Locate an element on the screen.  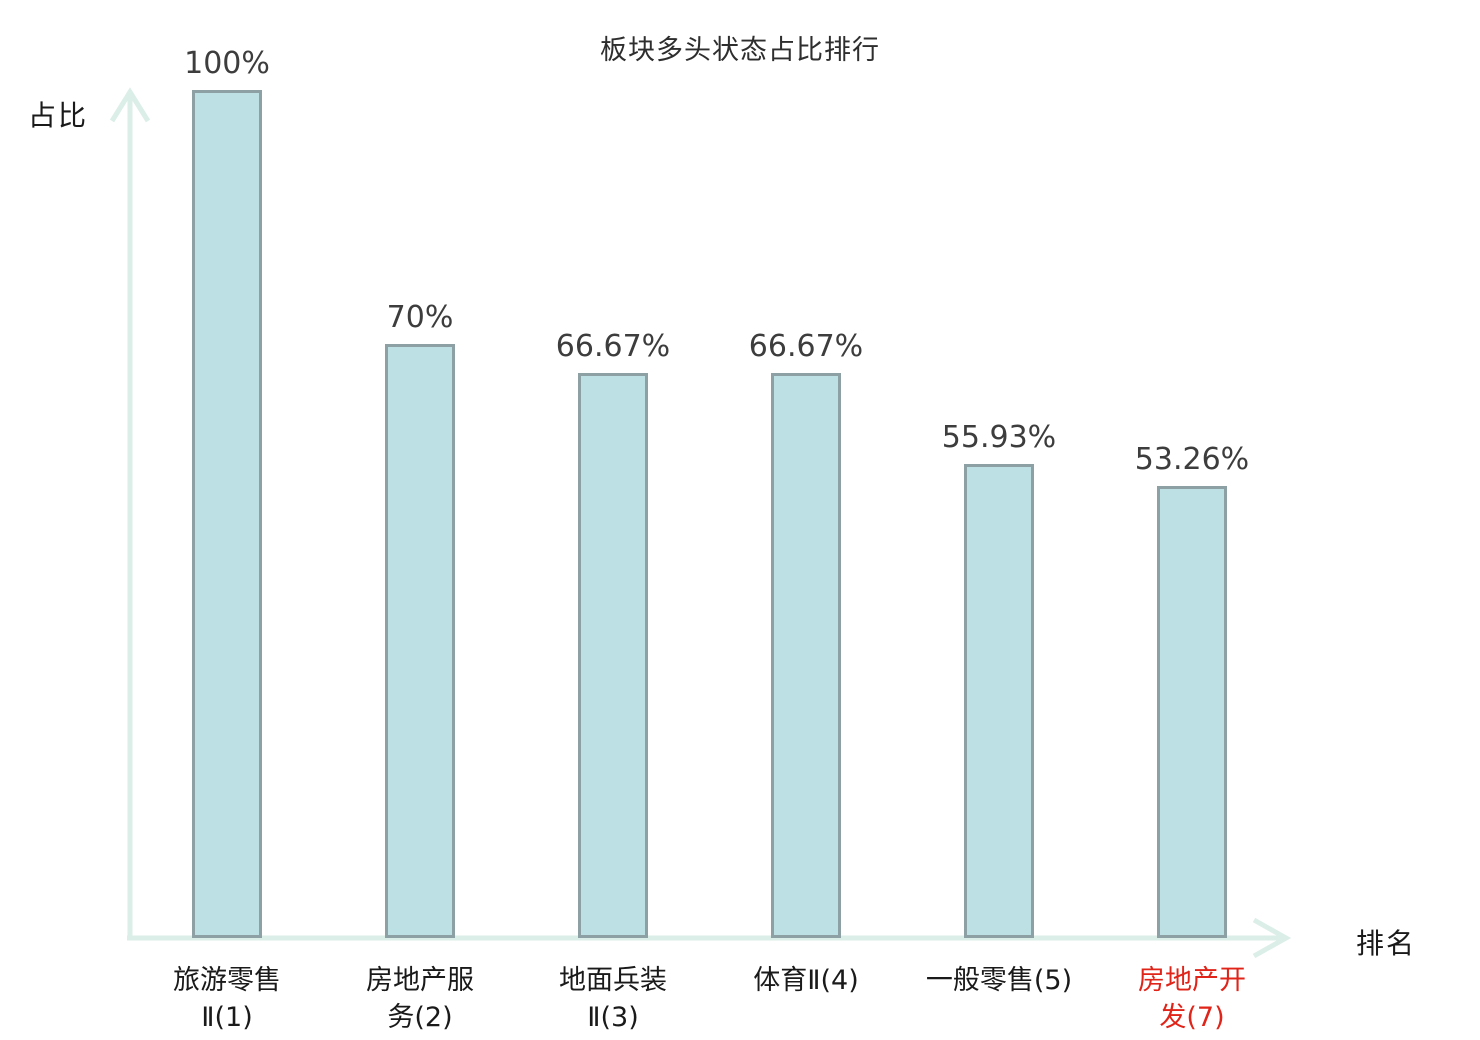
bar-category-label-line: 务(2) is located at coordinates (420, 1017).